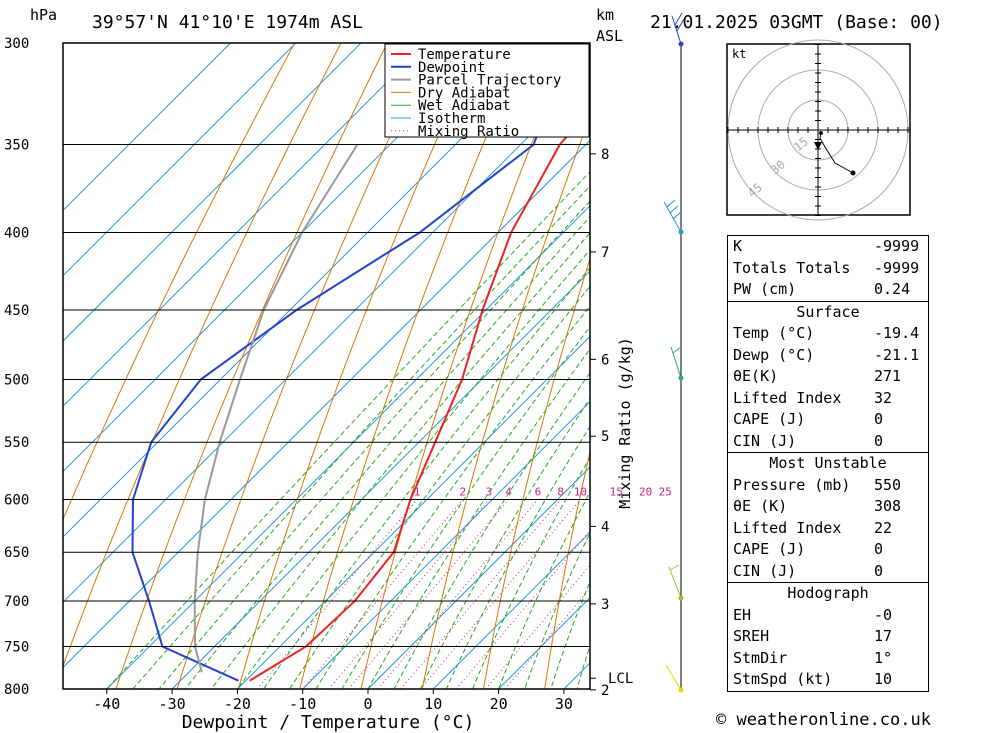  What do you see at coordinates (489, 81) in the screenshot?
I see `legend-label: Parcel Trajectory` at bounding box center [489, 81].